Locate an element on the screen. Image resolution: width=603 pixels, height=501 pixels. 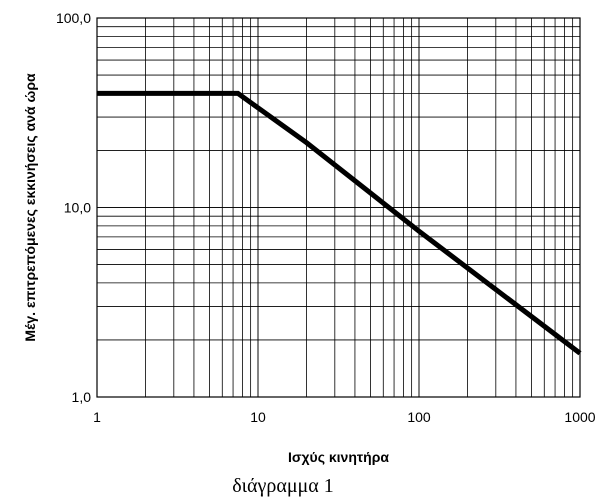
y-tick-label: 100,0 is located at coordinates (73, 18).